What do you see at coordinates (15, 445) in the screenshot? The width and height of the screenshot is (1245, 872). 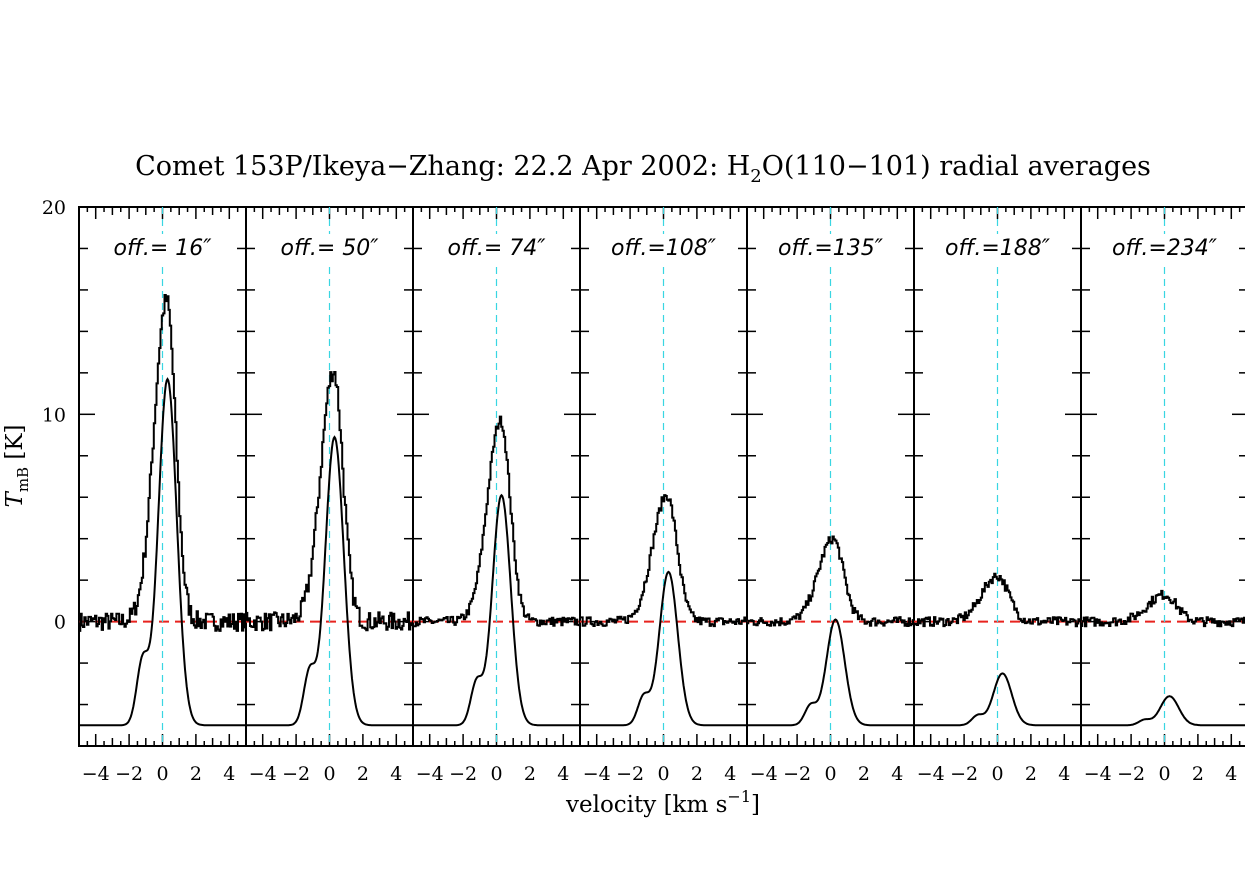 I see `y-axis-label-unit: [K]` at bounding box center [15, 445].